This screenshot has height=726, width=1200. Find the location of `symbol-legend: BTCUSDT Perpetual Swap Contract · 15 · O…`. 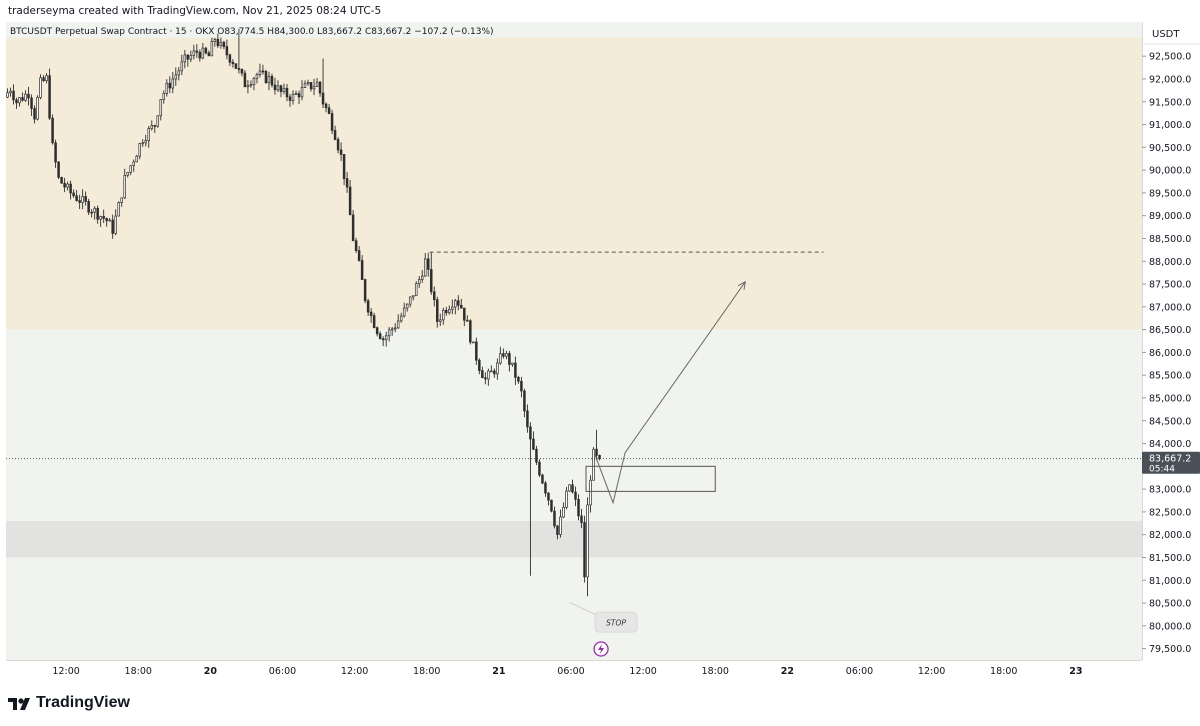

symbol-legend: BTCUSDT Perpetual Swap Contract · 15 · O… is located at coordinates (252, 32).